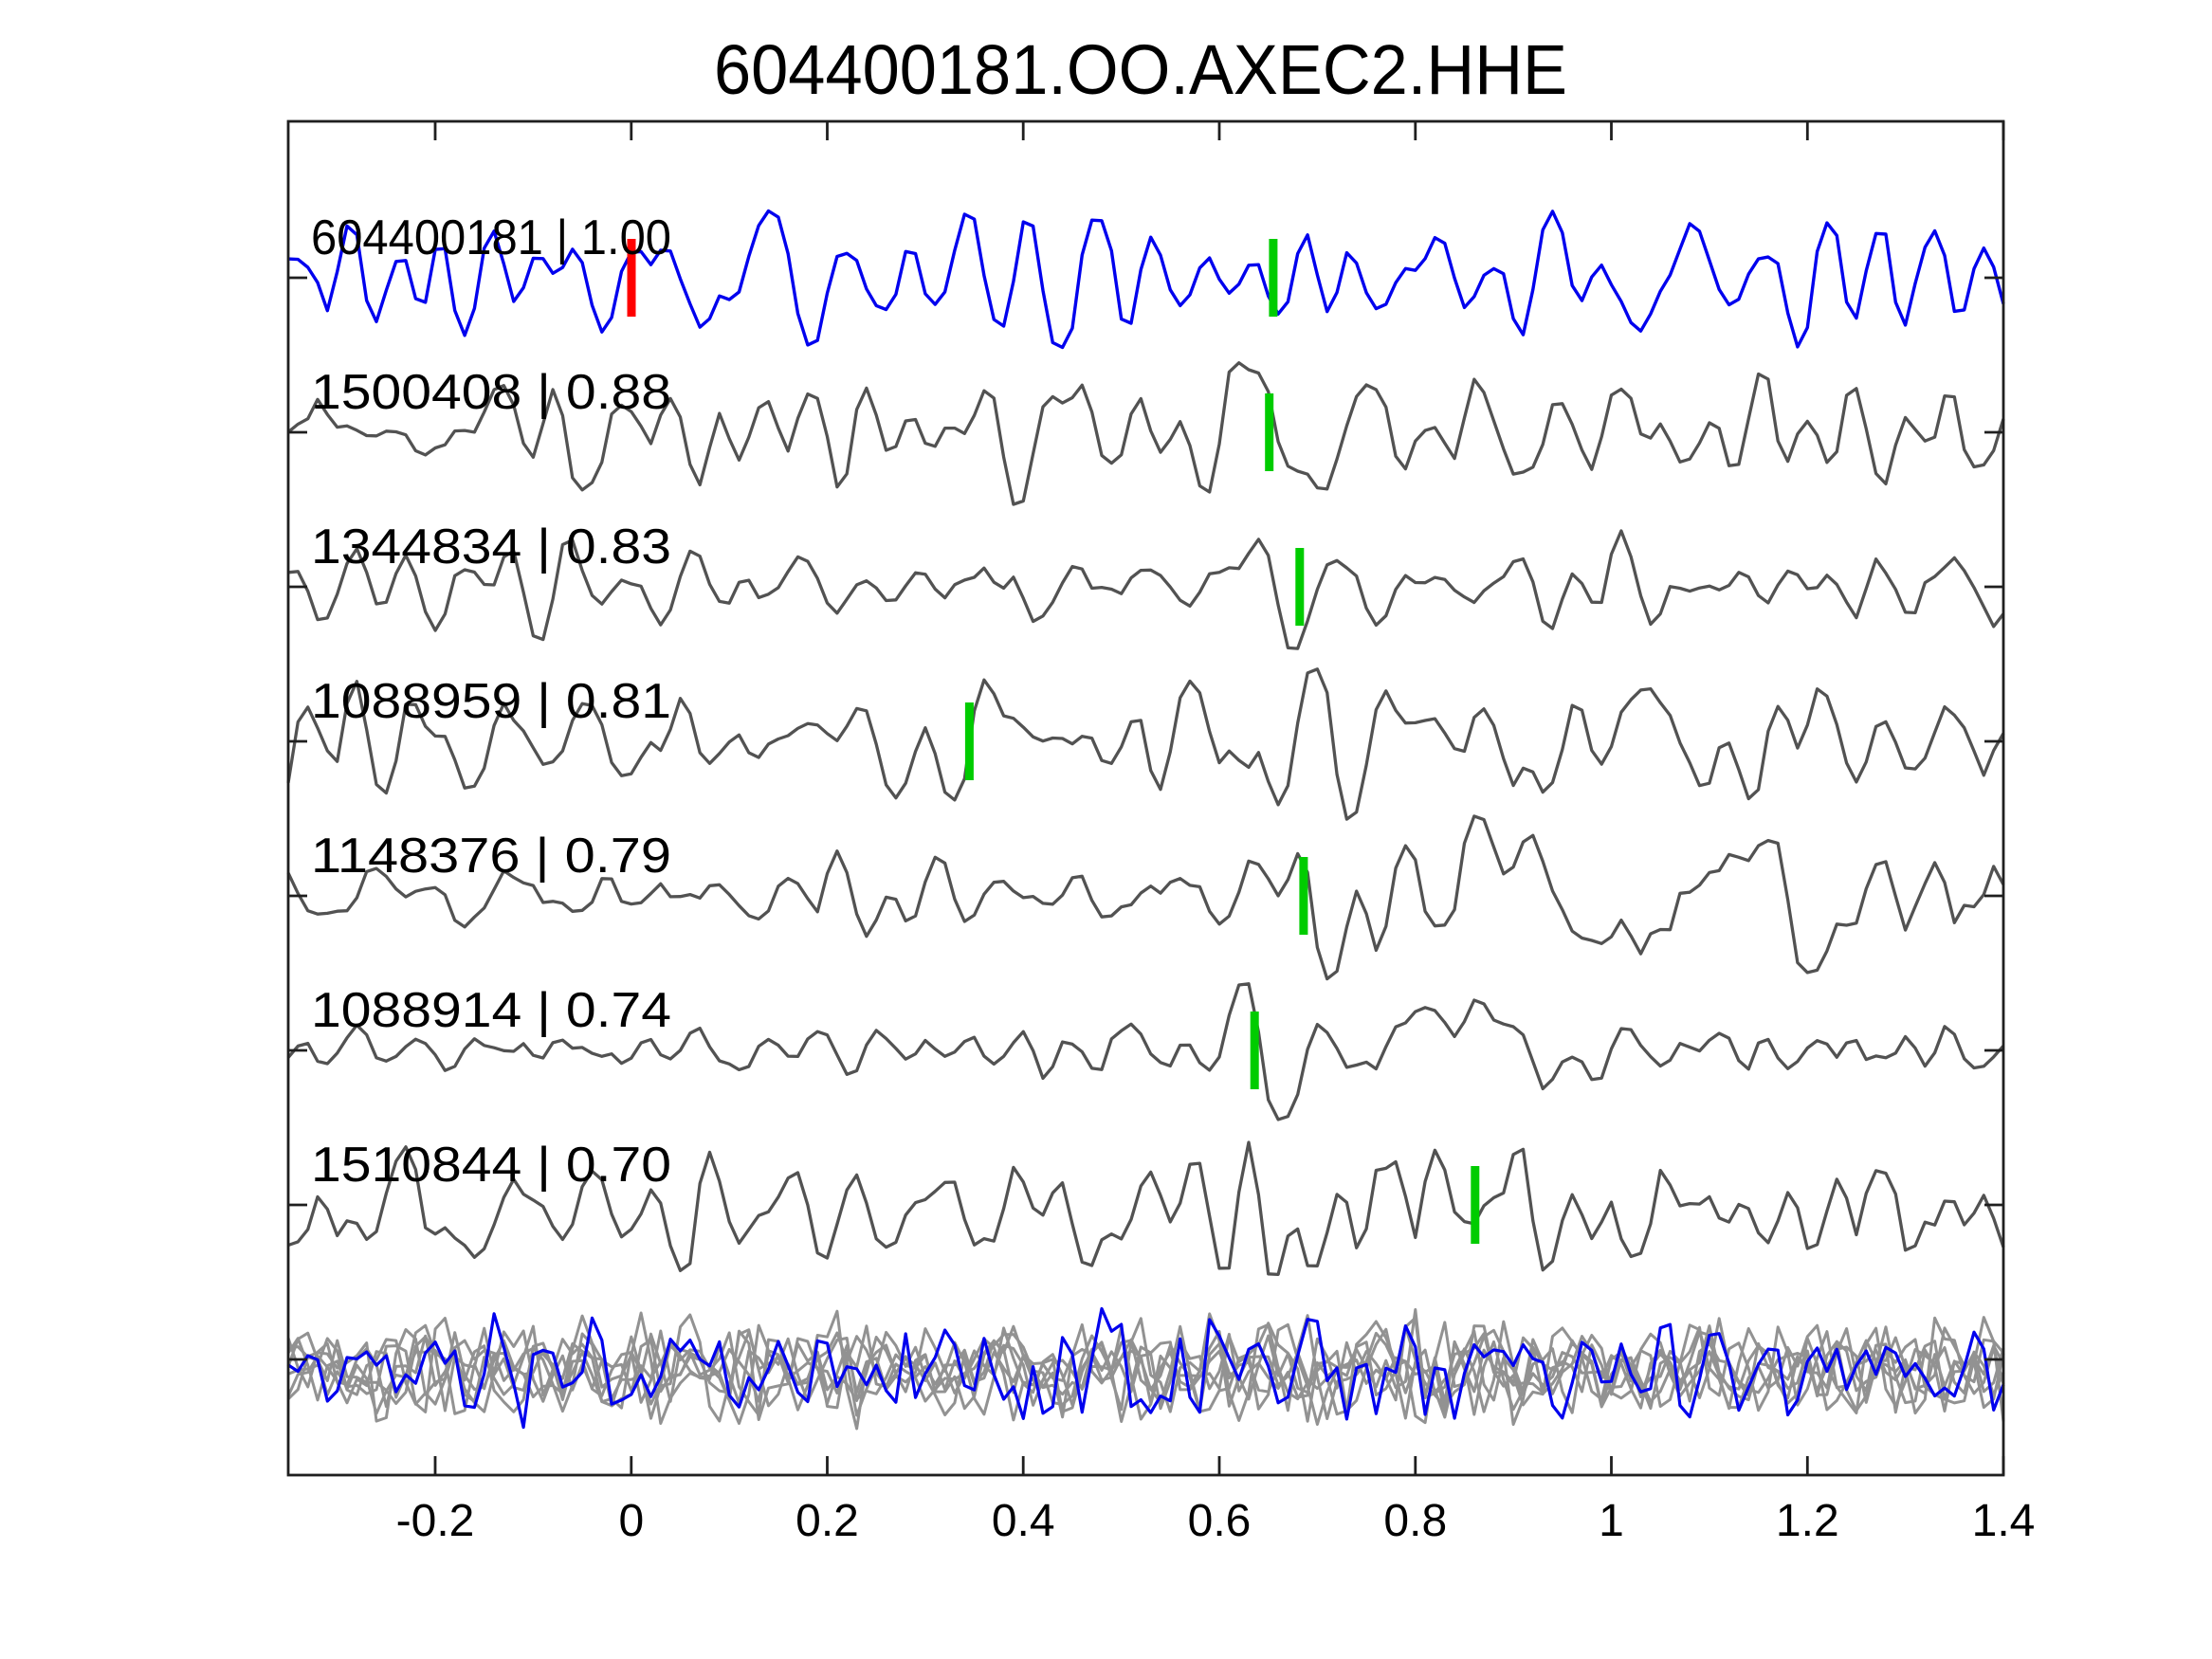  I want to click on svg-text: 0.8, so click(1415, 1521).